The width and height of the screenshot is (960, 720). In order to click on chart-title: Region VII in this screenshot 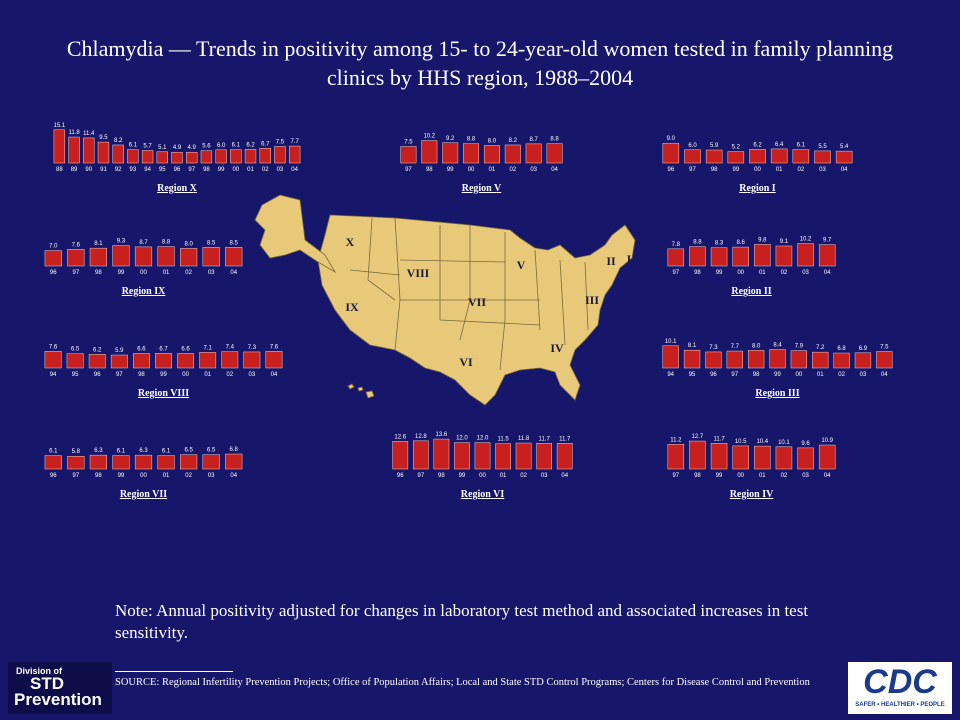, I will do `click(143, 494)`.